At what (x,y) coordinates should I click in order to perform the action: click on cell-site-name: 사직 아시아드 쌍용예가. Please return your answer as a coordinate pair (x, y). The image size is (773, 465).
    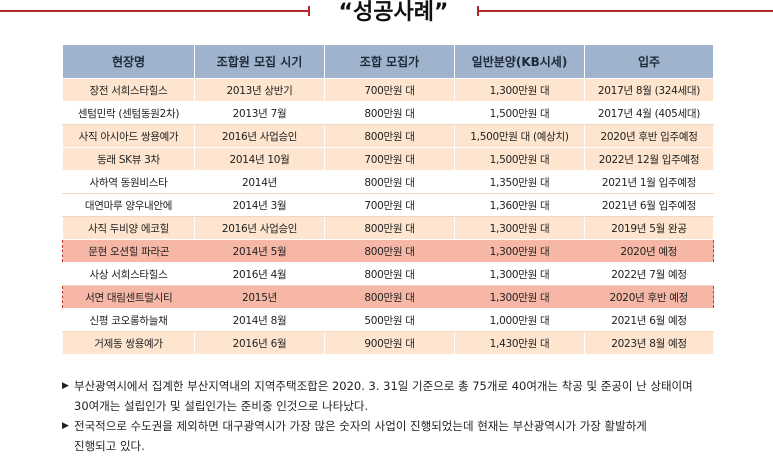
    Looking at the image, I should click on (128, 136).